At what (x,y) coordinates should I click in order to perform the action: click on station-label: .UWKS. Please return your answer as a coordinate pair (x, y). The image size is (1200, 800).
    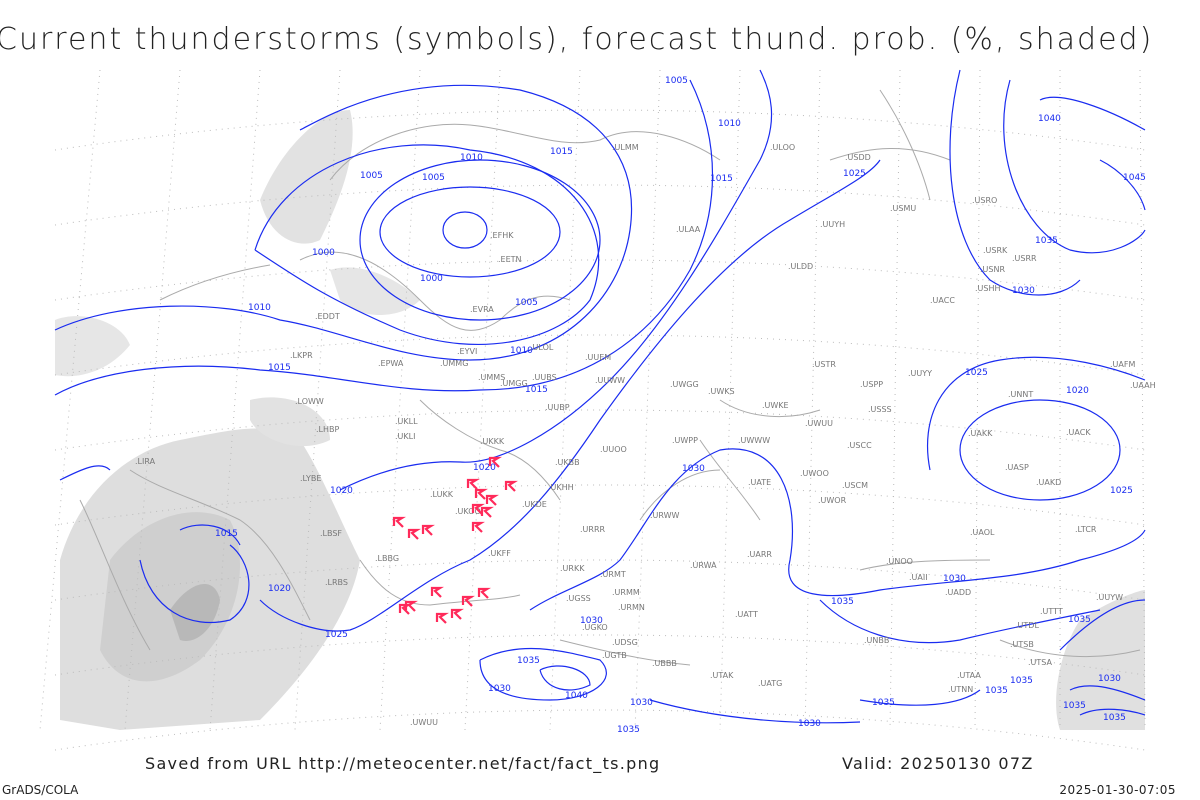
    Looking at the image, I should click on (721, 391).